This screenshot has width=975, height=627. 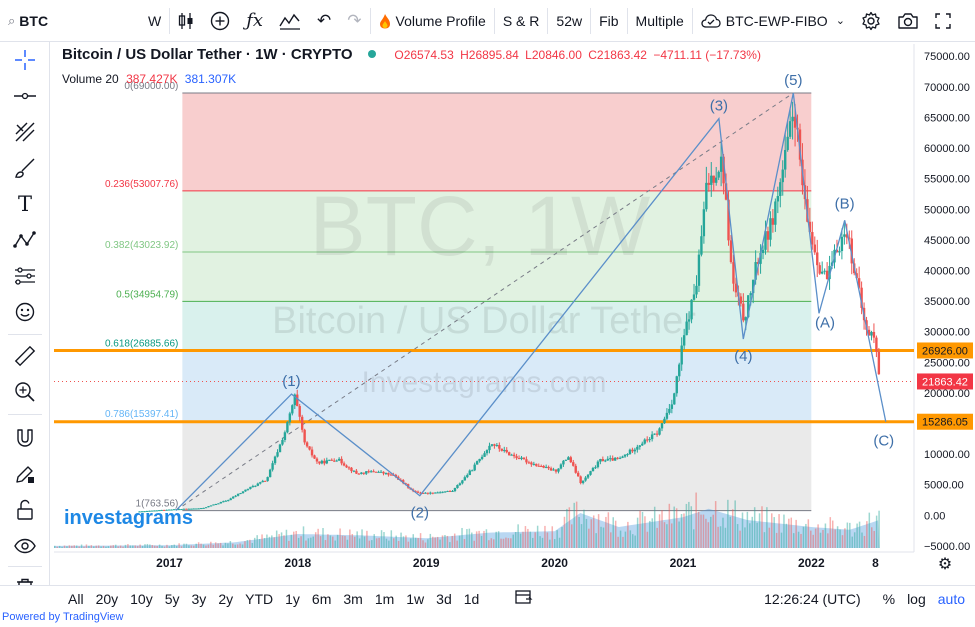 What do you see at coordinates (25, 132) in the screenshot?
I see `pitchfork-tool` at bounding box center [25, 132].